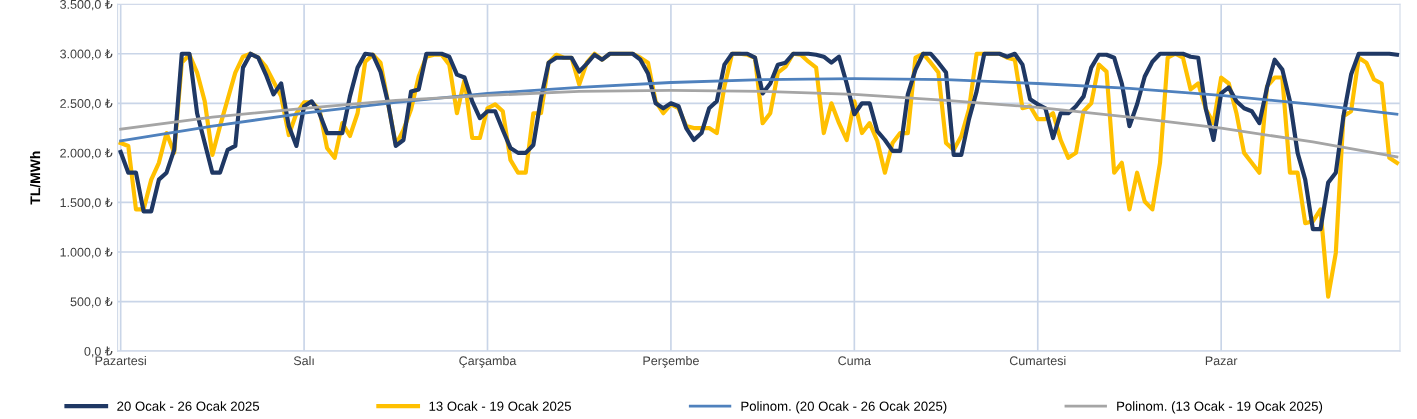 This screenshot has height=419, width=1417. I want to click on x-tick-label: Perşembe, so click(671, 361).